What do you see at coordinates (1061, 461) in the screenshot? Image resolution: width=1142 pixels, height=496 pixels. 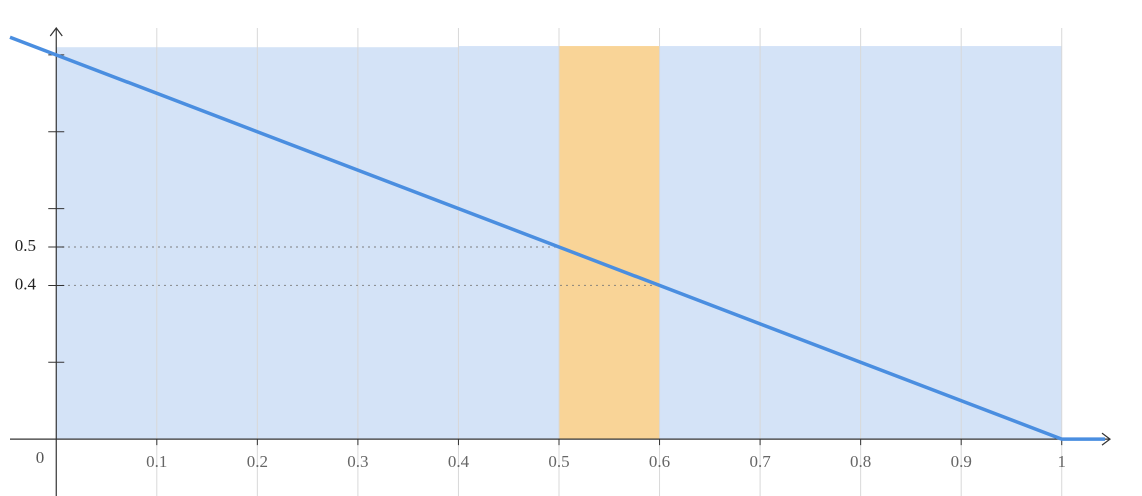 I see `x-tick-label: 1` at bounding box center [1061, 461].